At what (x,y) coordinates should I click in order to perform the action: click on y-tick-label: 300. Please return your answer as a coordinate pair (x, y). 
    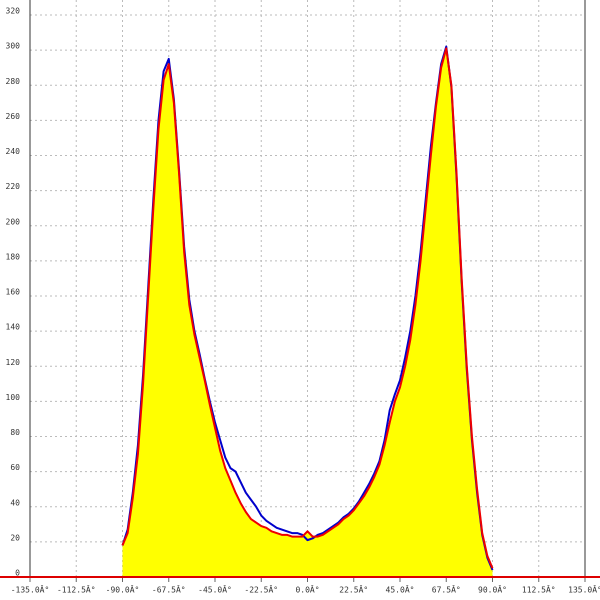
    Looking at the image, I should click on (13, 46).